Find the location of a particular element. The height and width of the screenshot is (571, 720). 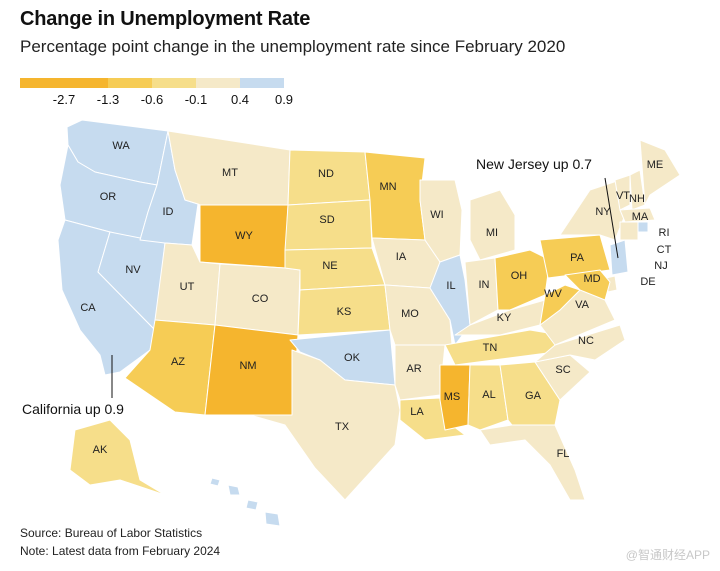

state-label-mi: MI is located at coordinates (492, 233).